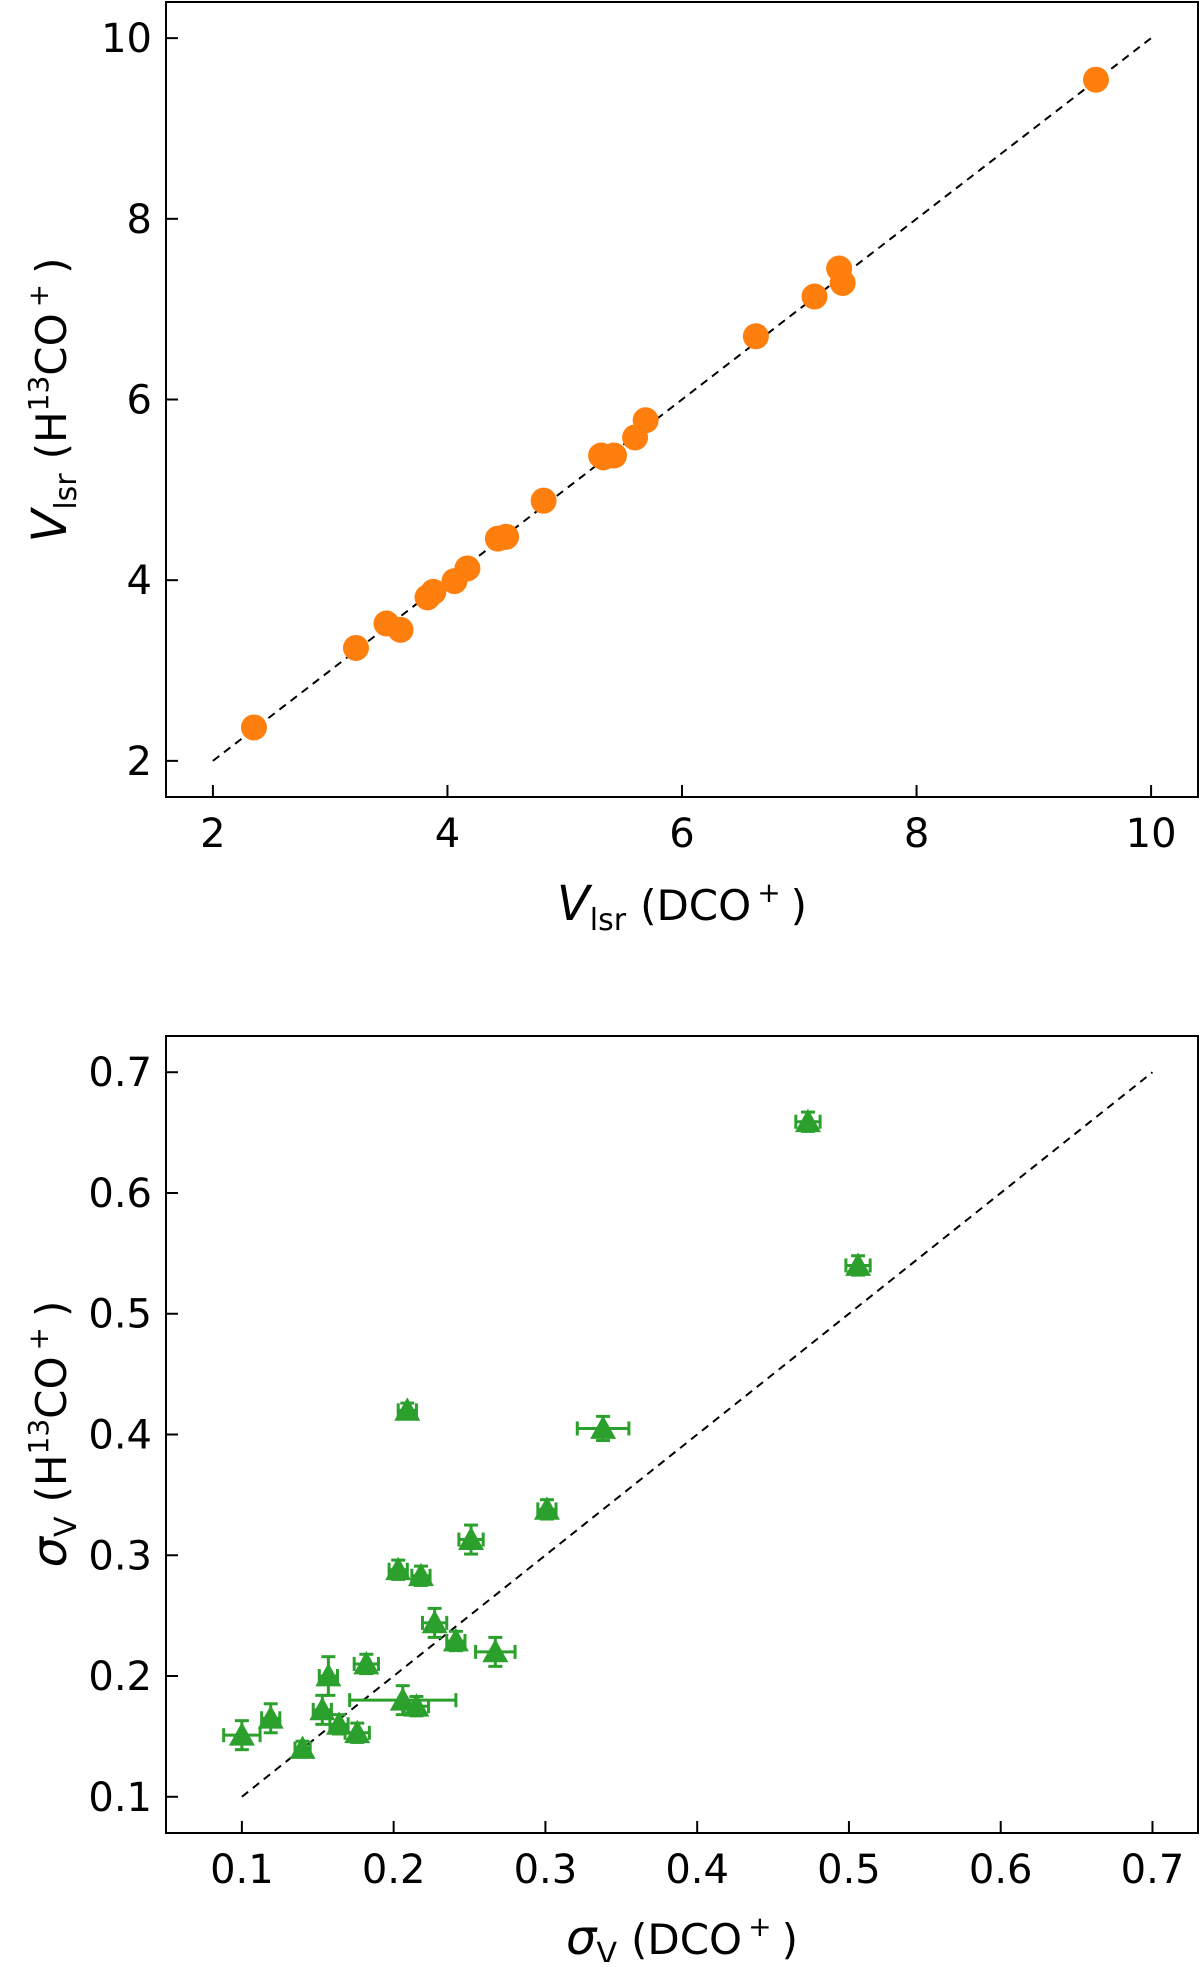 This screenshot has width=1200, height=1967. What do you see at coordinates (133, 1435) in the screenshot?
I see `dispersion-y-ticks: 0.1 0.2 0.3 0.4 0.5 0.6 0.7` at bounding box center [133, 1435].